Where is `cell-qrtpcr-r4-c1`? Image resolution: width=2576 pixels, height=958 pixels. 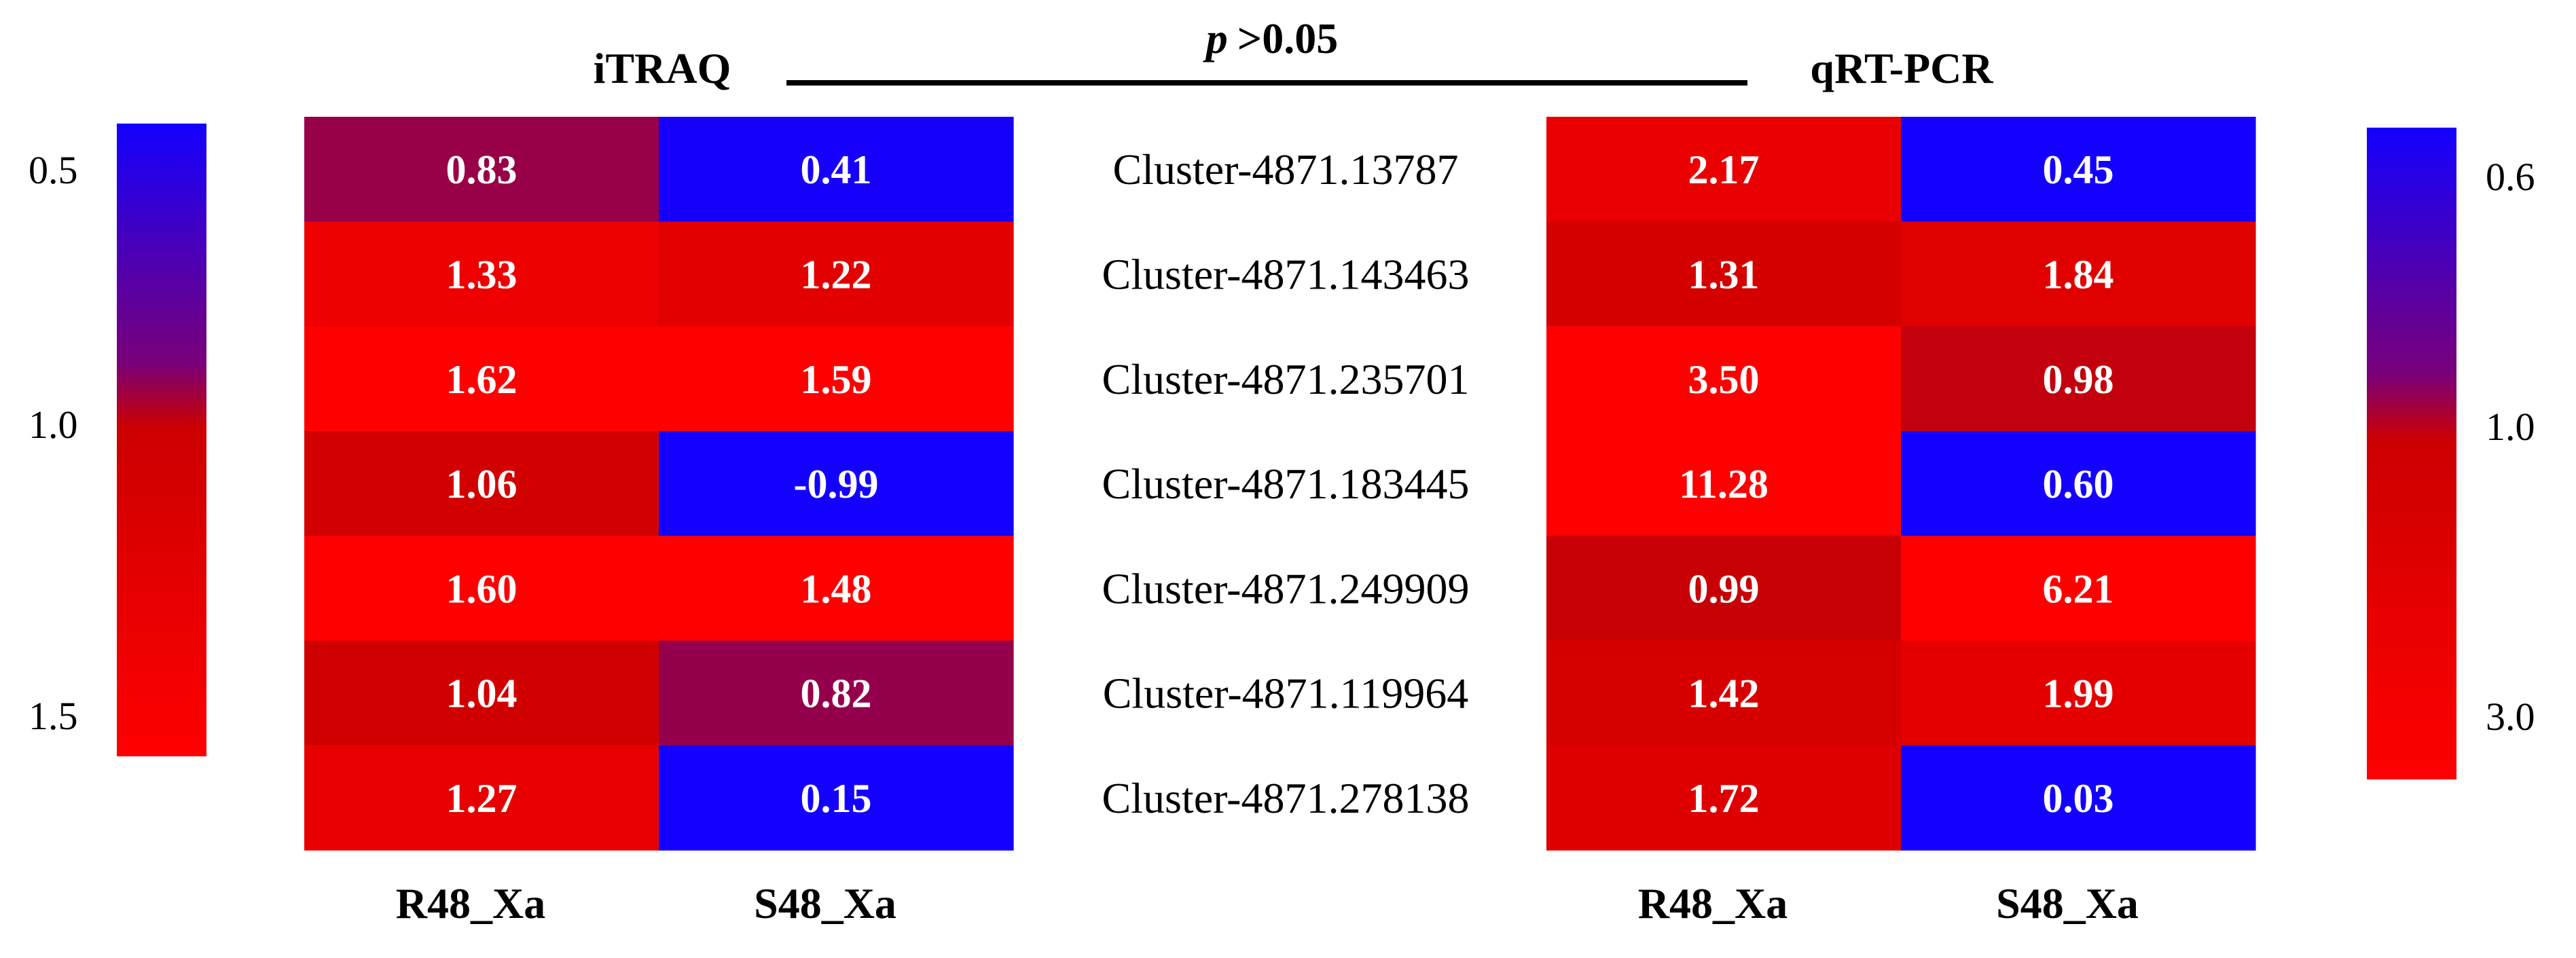 cell-qrtpcr-r4-c1 is located at coordinates (2078, 589).